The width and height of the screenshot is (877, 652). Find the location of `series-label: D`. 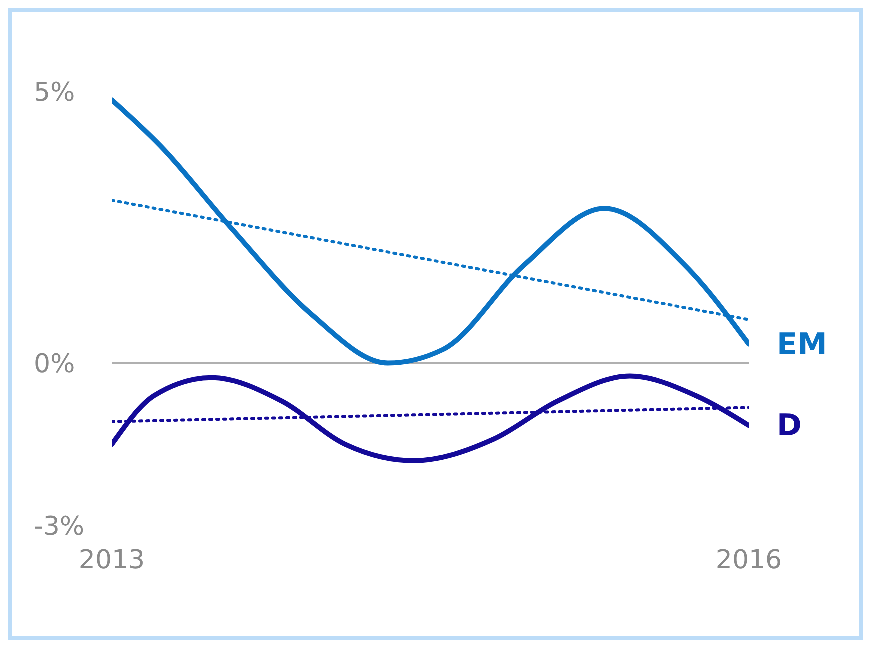

series-label: D is located at coordinates (789, 426).